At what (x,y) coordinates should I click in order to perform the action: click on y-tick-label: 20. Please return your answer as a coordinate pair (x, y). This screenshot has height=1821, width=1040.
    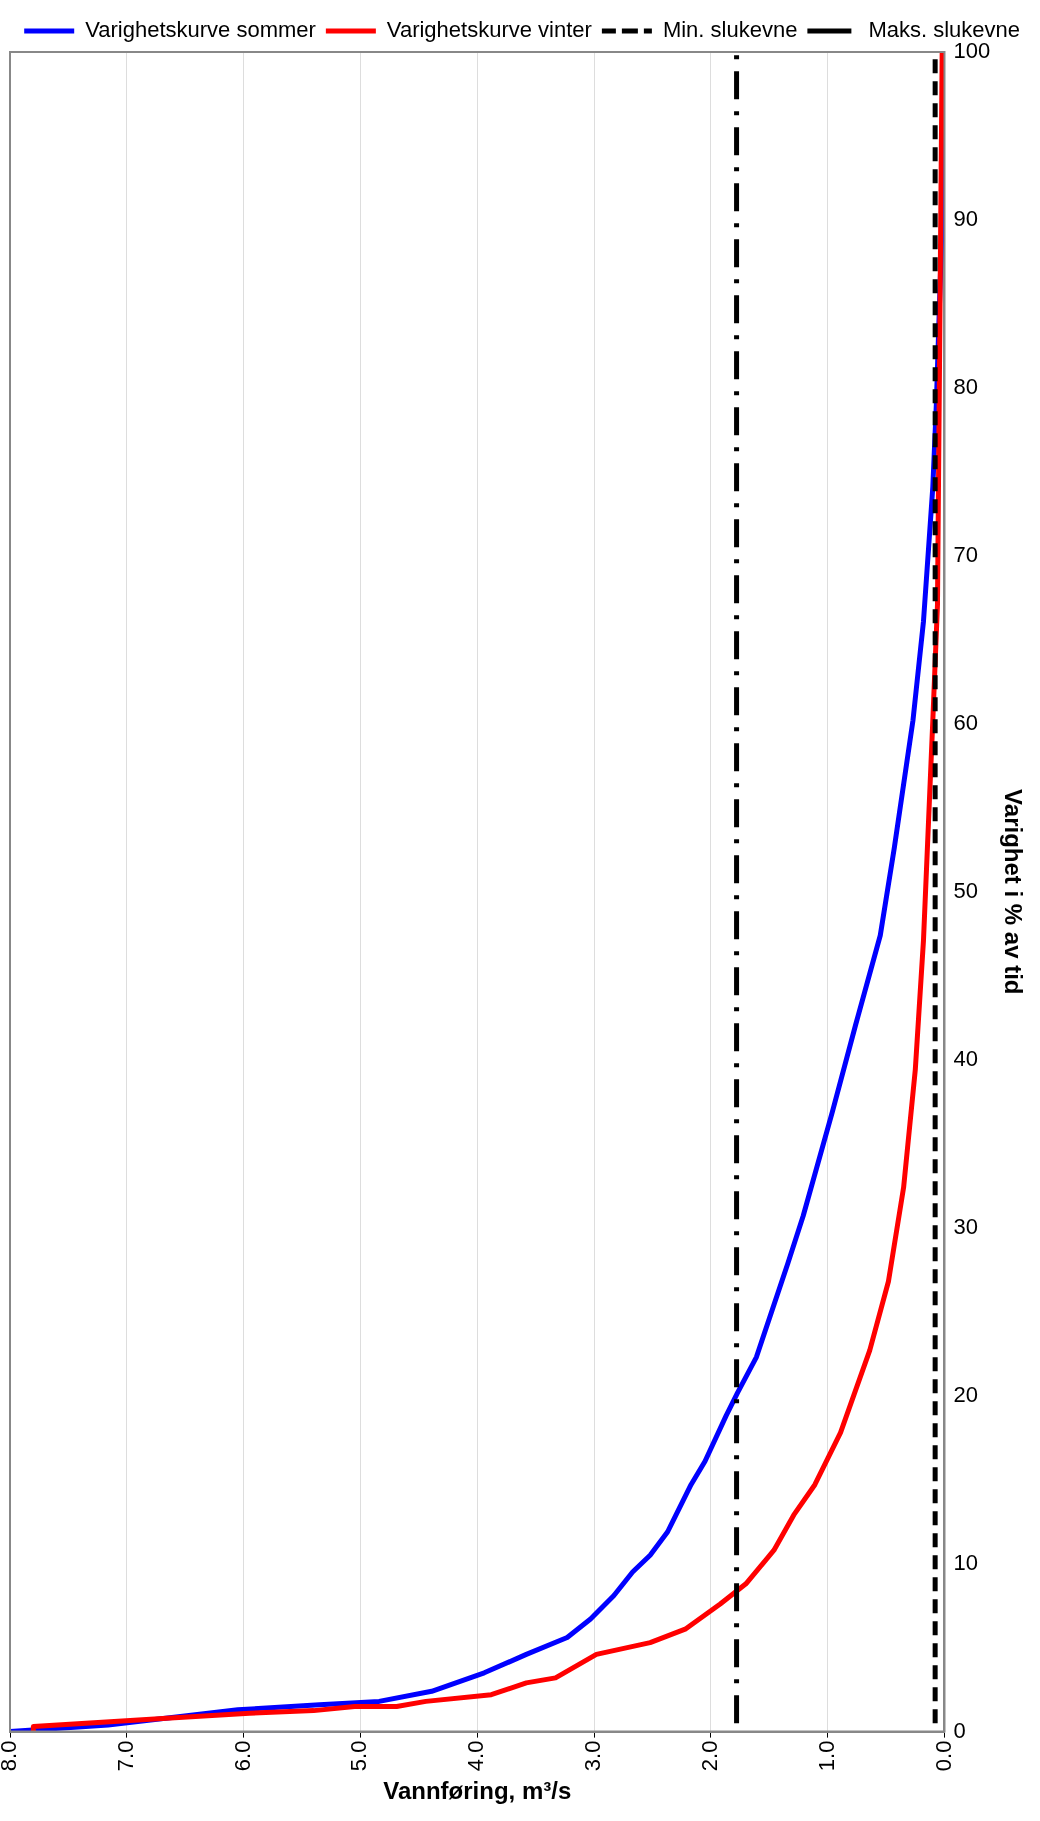
    Looking at the image, I should click on (965, 1394).